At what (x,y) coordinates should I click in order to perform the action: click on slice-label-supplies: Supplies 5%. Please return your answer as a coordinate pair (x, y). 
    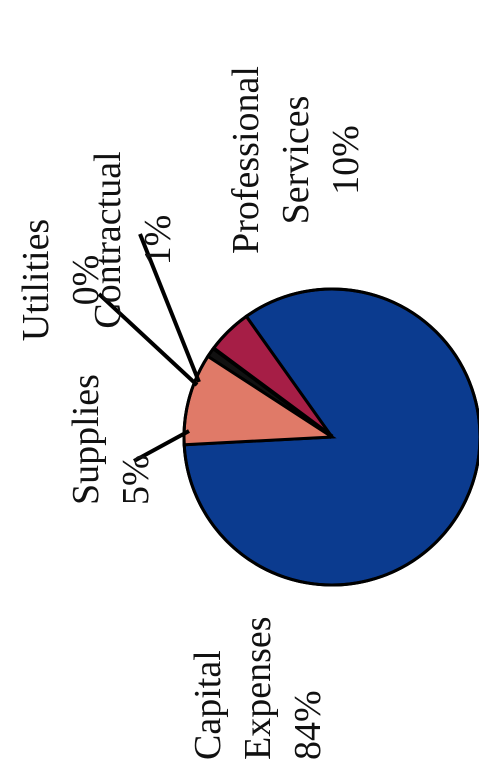
    Looking at the image, I should click on (111, 439).